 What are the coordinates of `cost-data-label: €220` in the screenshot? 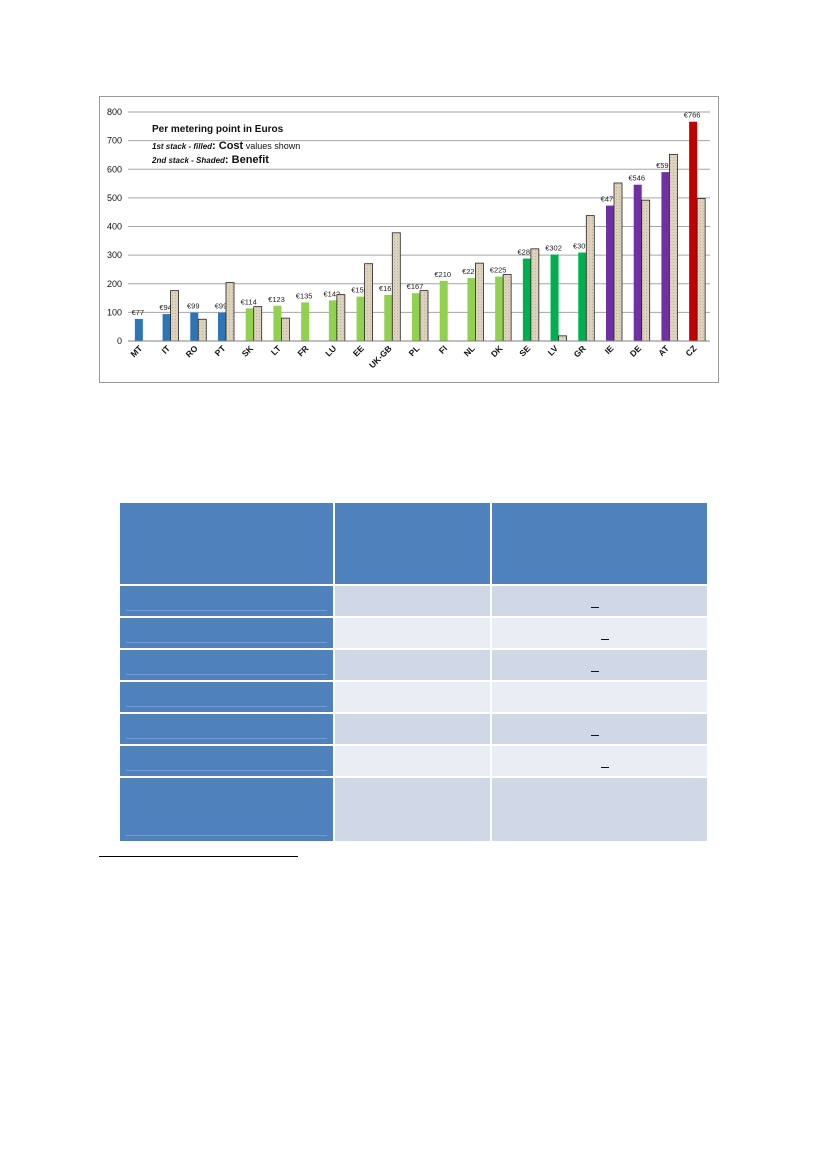 It's located at (470, 271).